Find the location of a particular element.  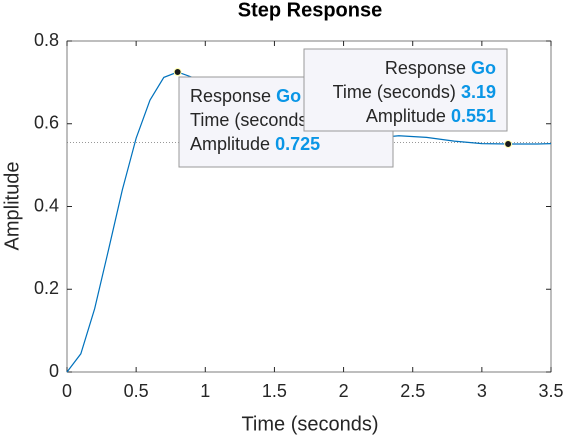

y-tick-label: 0.6 is located at coordinates (46, 123).